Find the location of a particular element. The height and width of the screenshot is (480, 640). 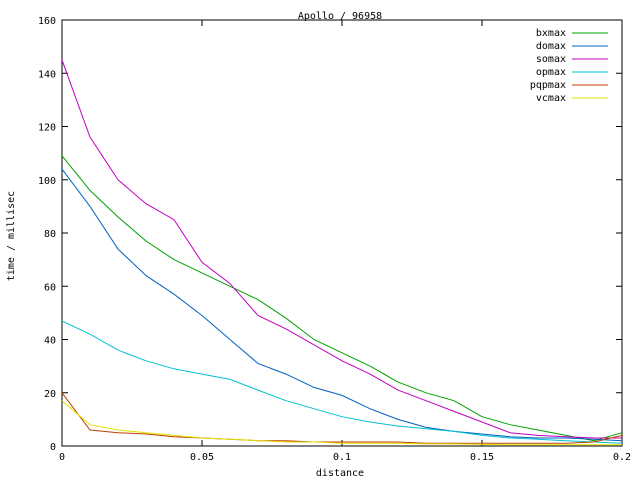

y-tick-label: 0 is located at coordinates (53, 447).